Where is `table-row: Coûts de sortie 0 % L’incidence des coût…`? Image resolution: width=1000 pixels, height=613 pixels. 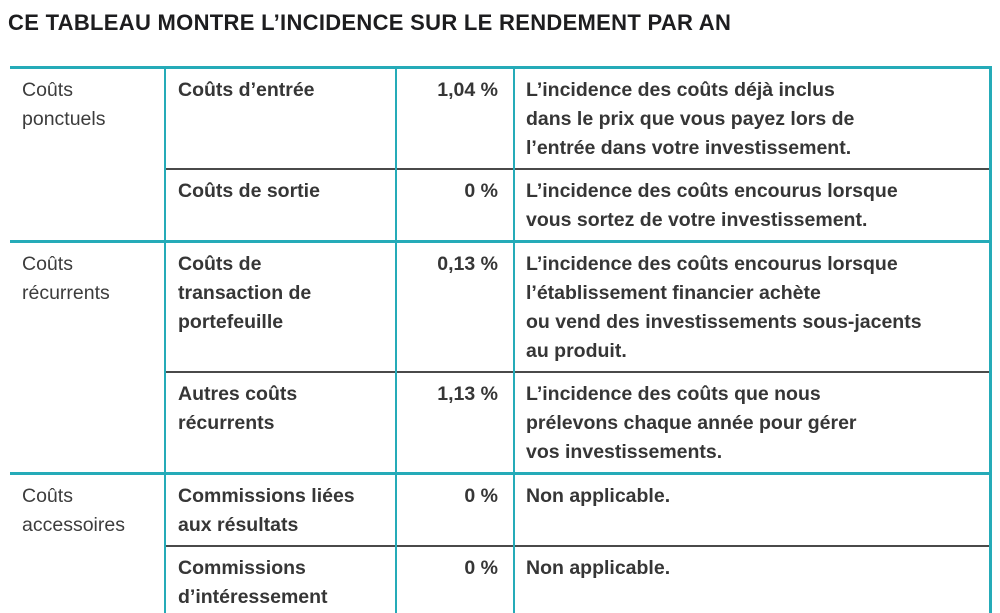
table-row: Coûts de sortie 0 % L’incidence des coût… is located at coordinates (501, 205).